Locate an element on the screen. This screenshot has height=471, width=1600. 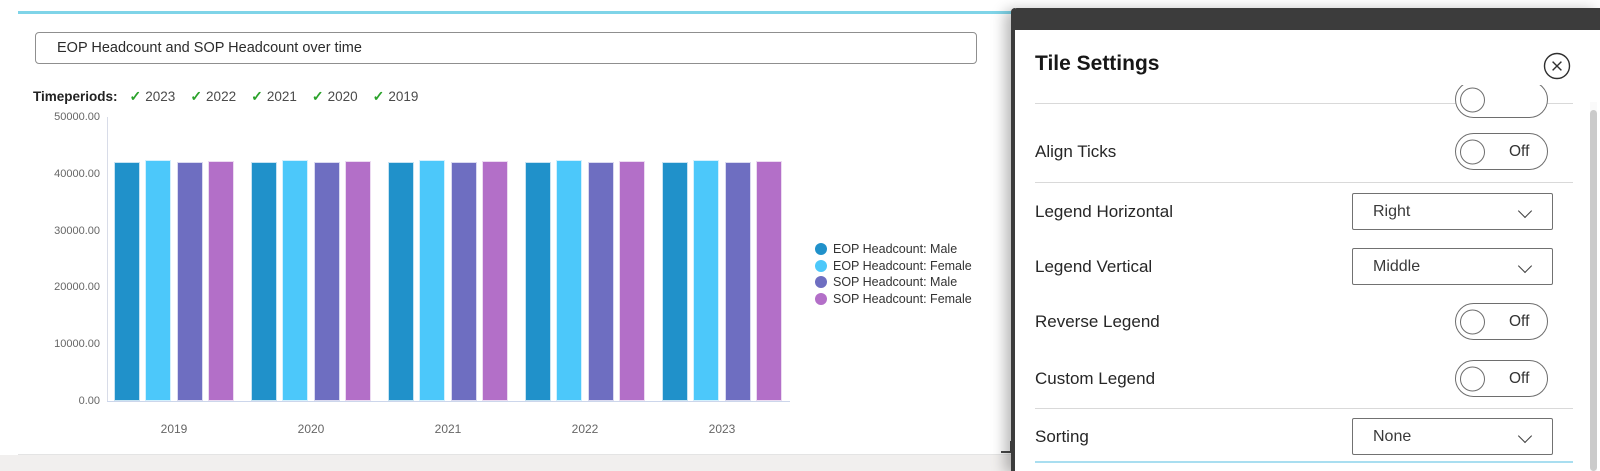
scrollbar-thumb is located at coordinates (1593, 290).